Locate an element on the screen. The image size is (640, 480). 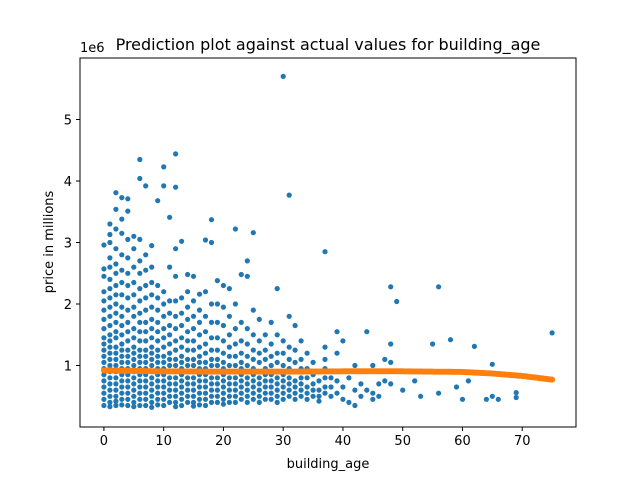
predicted-values-series is located at coordinates (328, 375).